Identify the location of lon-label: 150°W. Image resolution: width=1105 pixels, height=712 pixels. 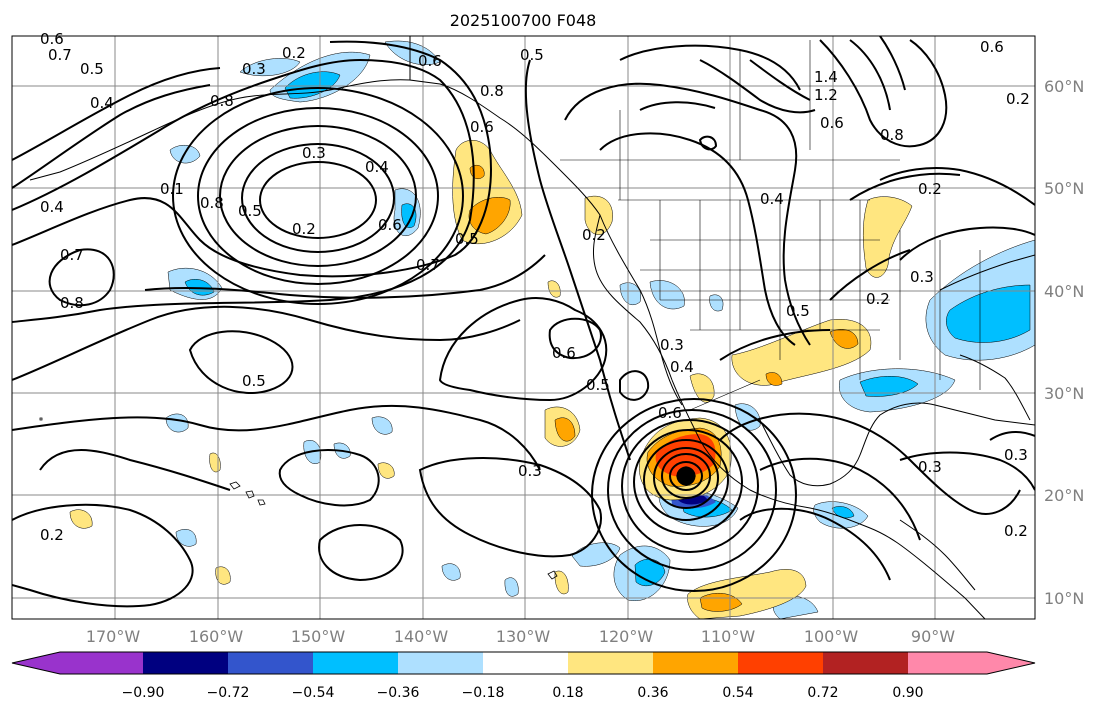
(318, 636).